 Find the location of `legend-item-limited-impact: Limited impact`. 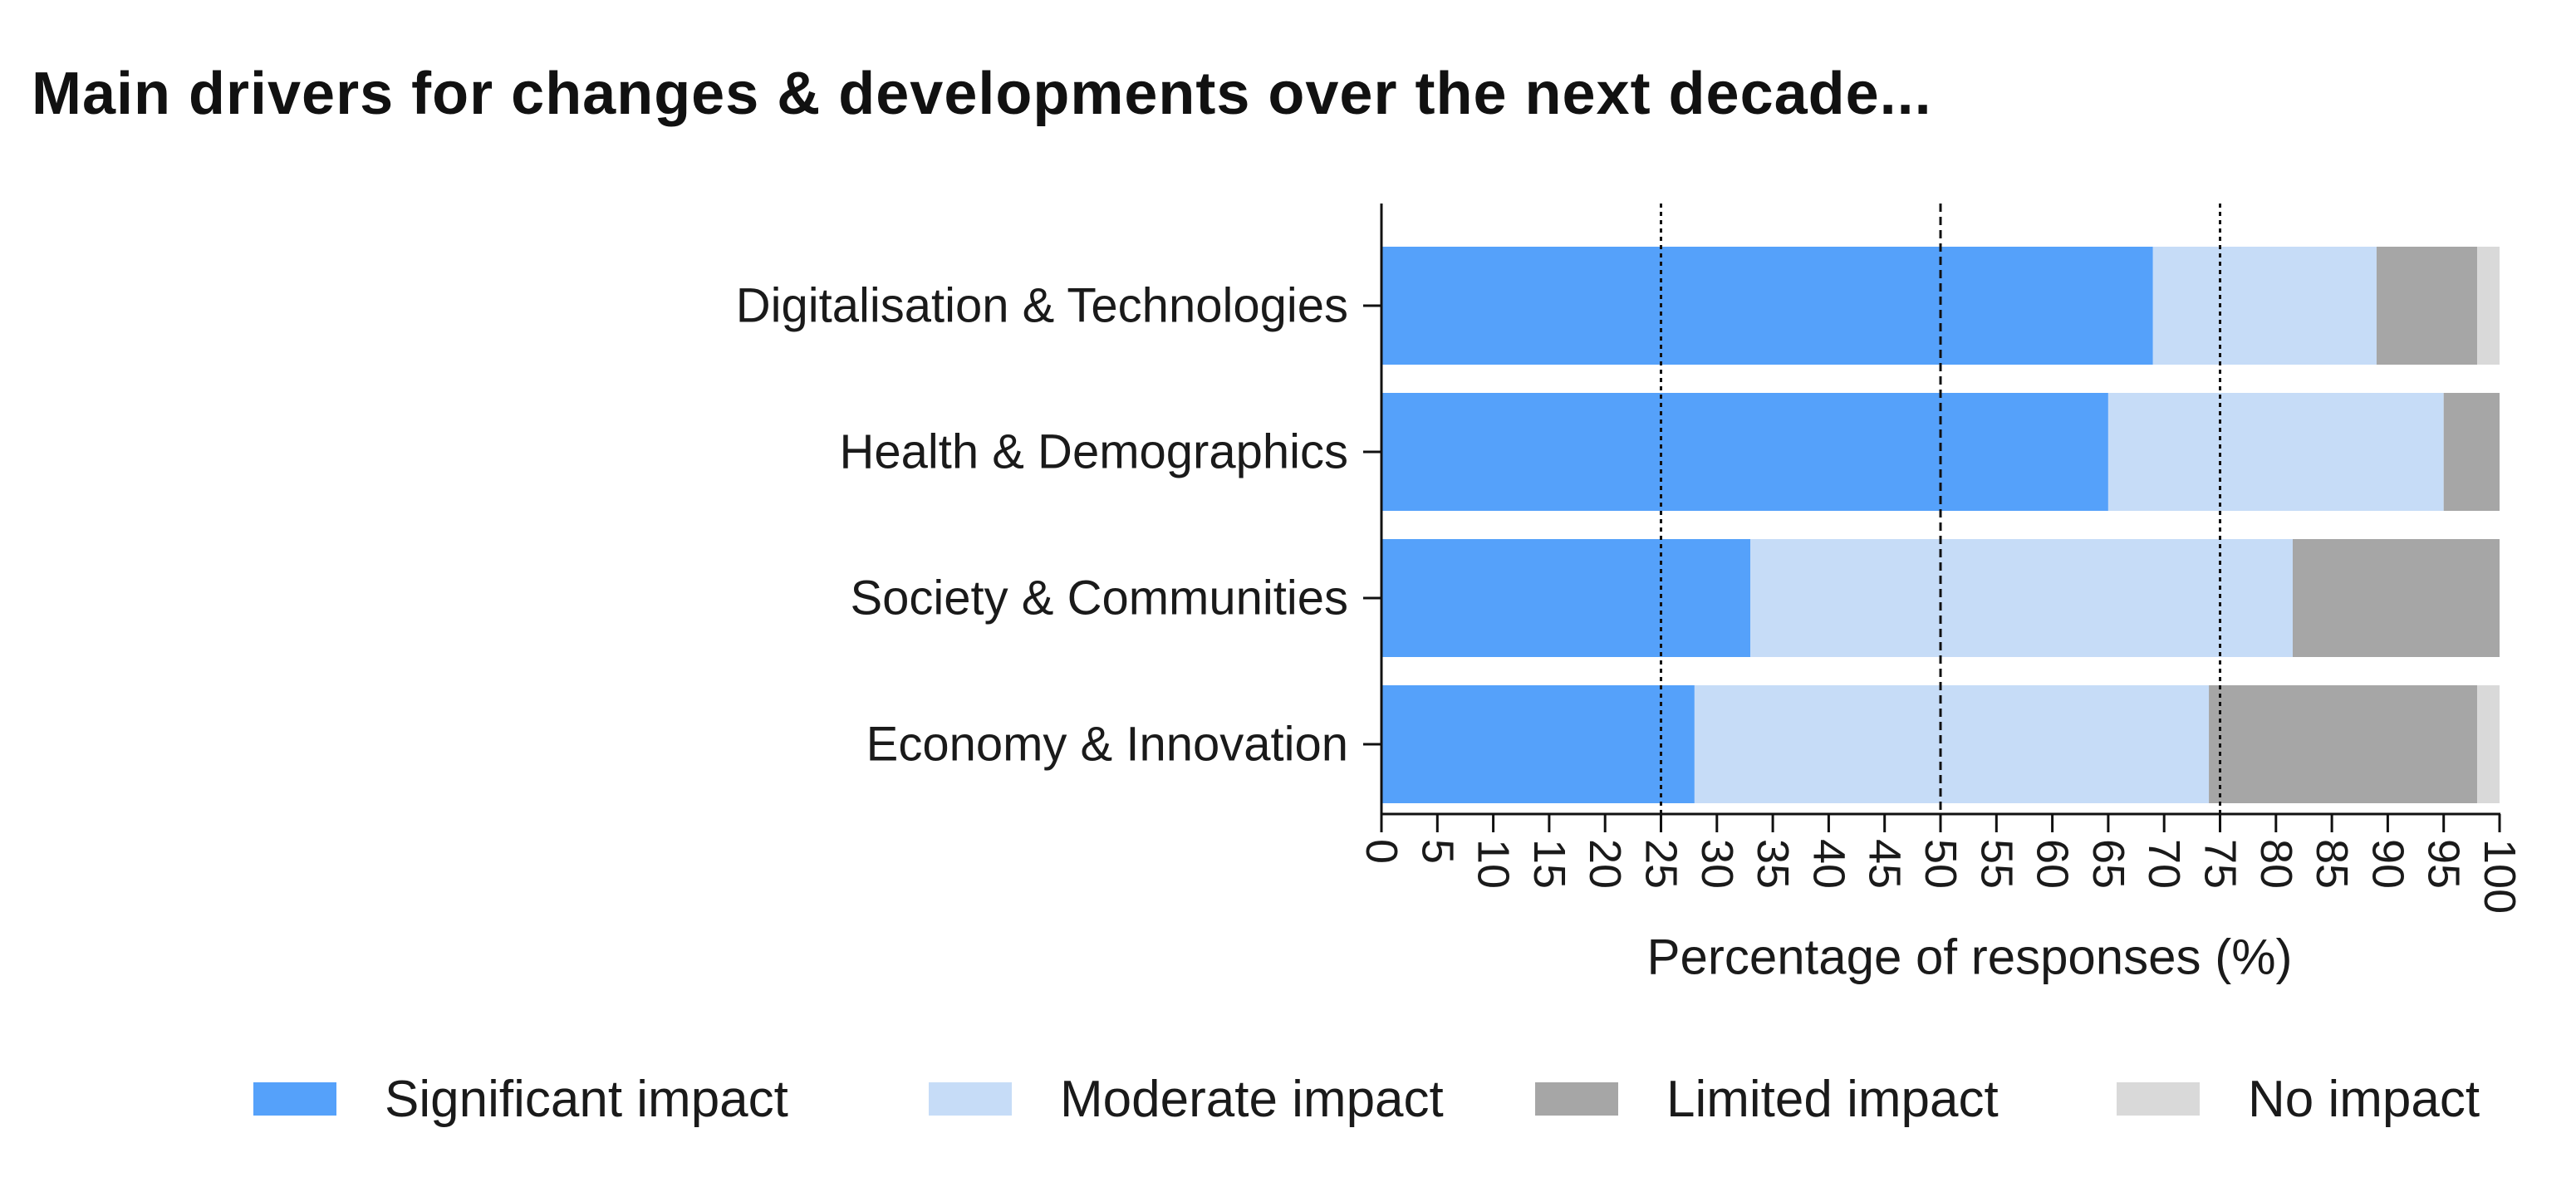

legend-item-limited-impact: Limited impact is located at coordinates (1767, 1099).